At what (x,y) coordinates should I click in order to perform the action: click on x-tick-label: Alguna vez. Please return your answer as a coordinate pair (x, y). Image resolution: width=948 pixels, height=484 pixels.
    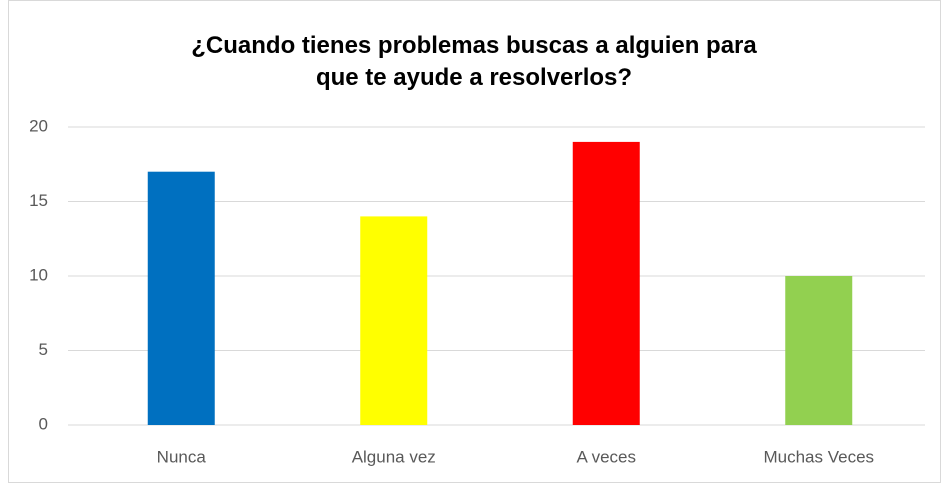
    Looking at the image, I should click on (394, 456).